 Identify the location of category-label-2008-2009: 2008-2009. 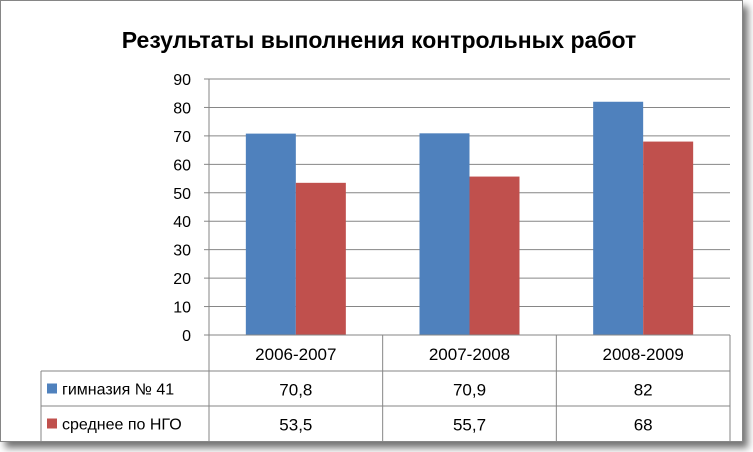
(643, 354).